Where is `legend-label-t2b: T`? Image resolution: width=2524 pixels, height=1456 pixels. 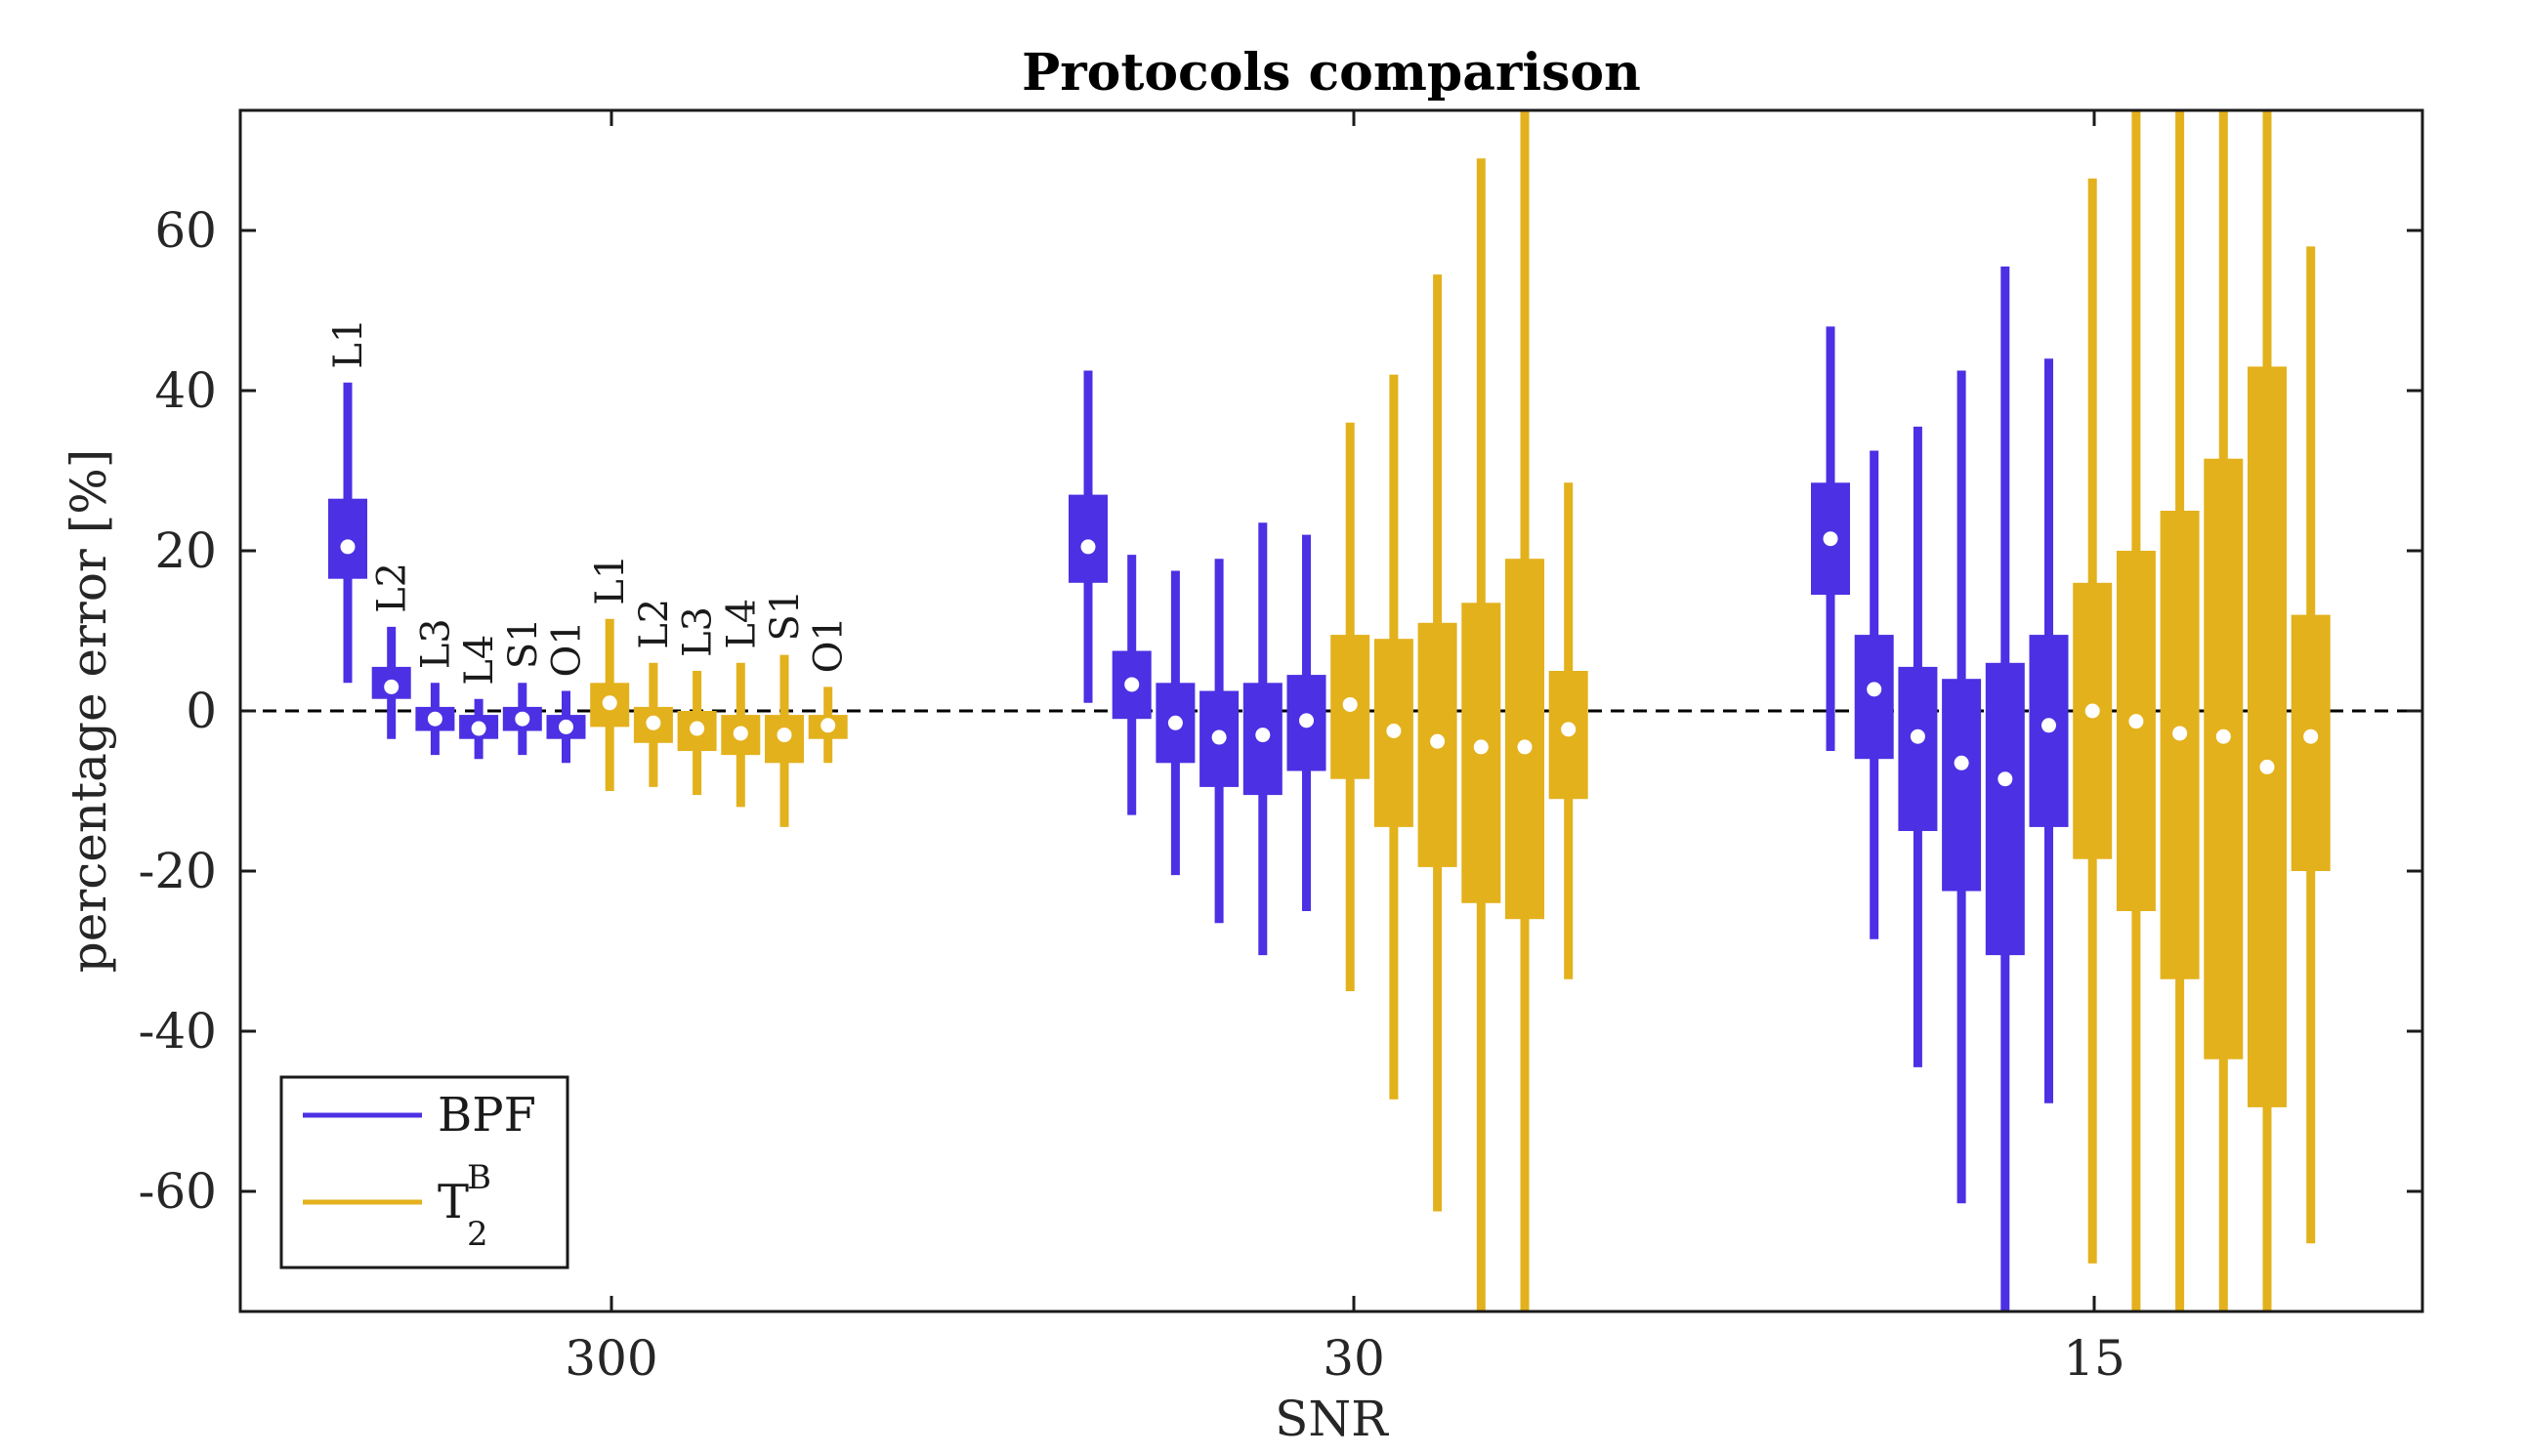
legend-label-t2b: T is located at coordinates (453, 1202).